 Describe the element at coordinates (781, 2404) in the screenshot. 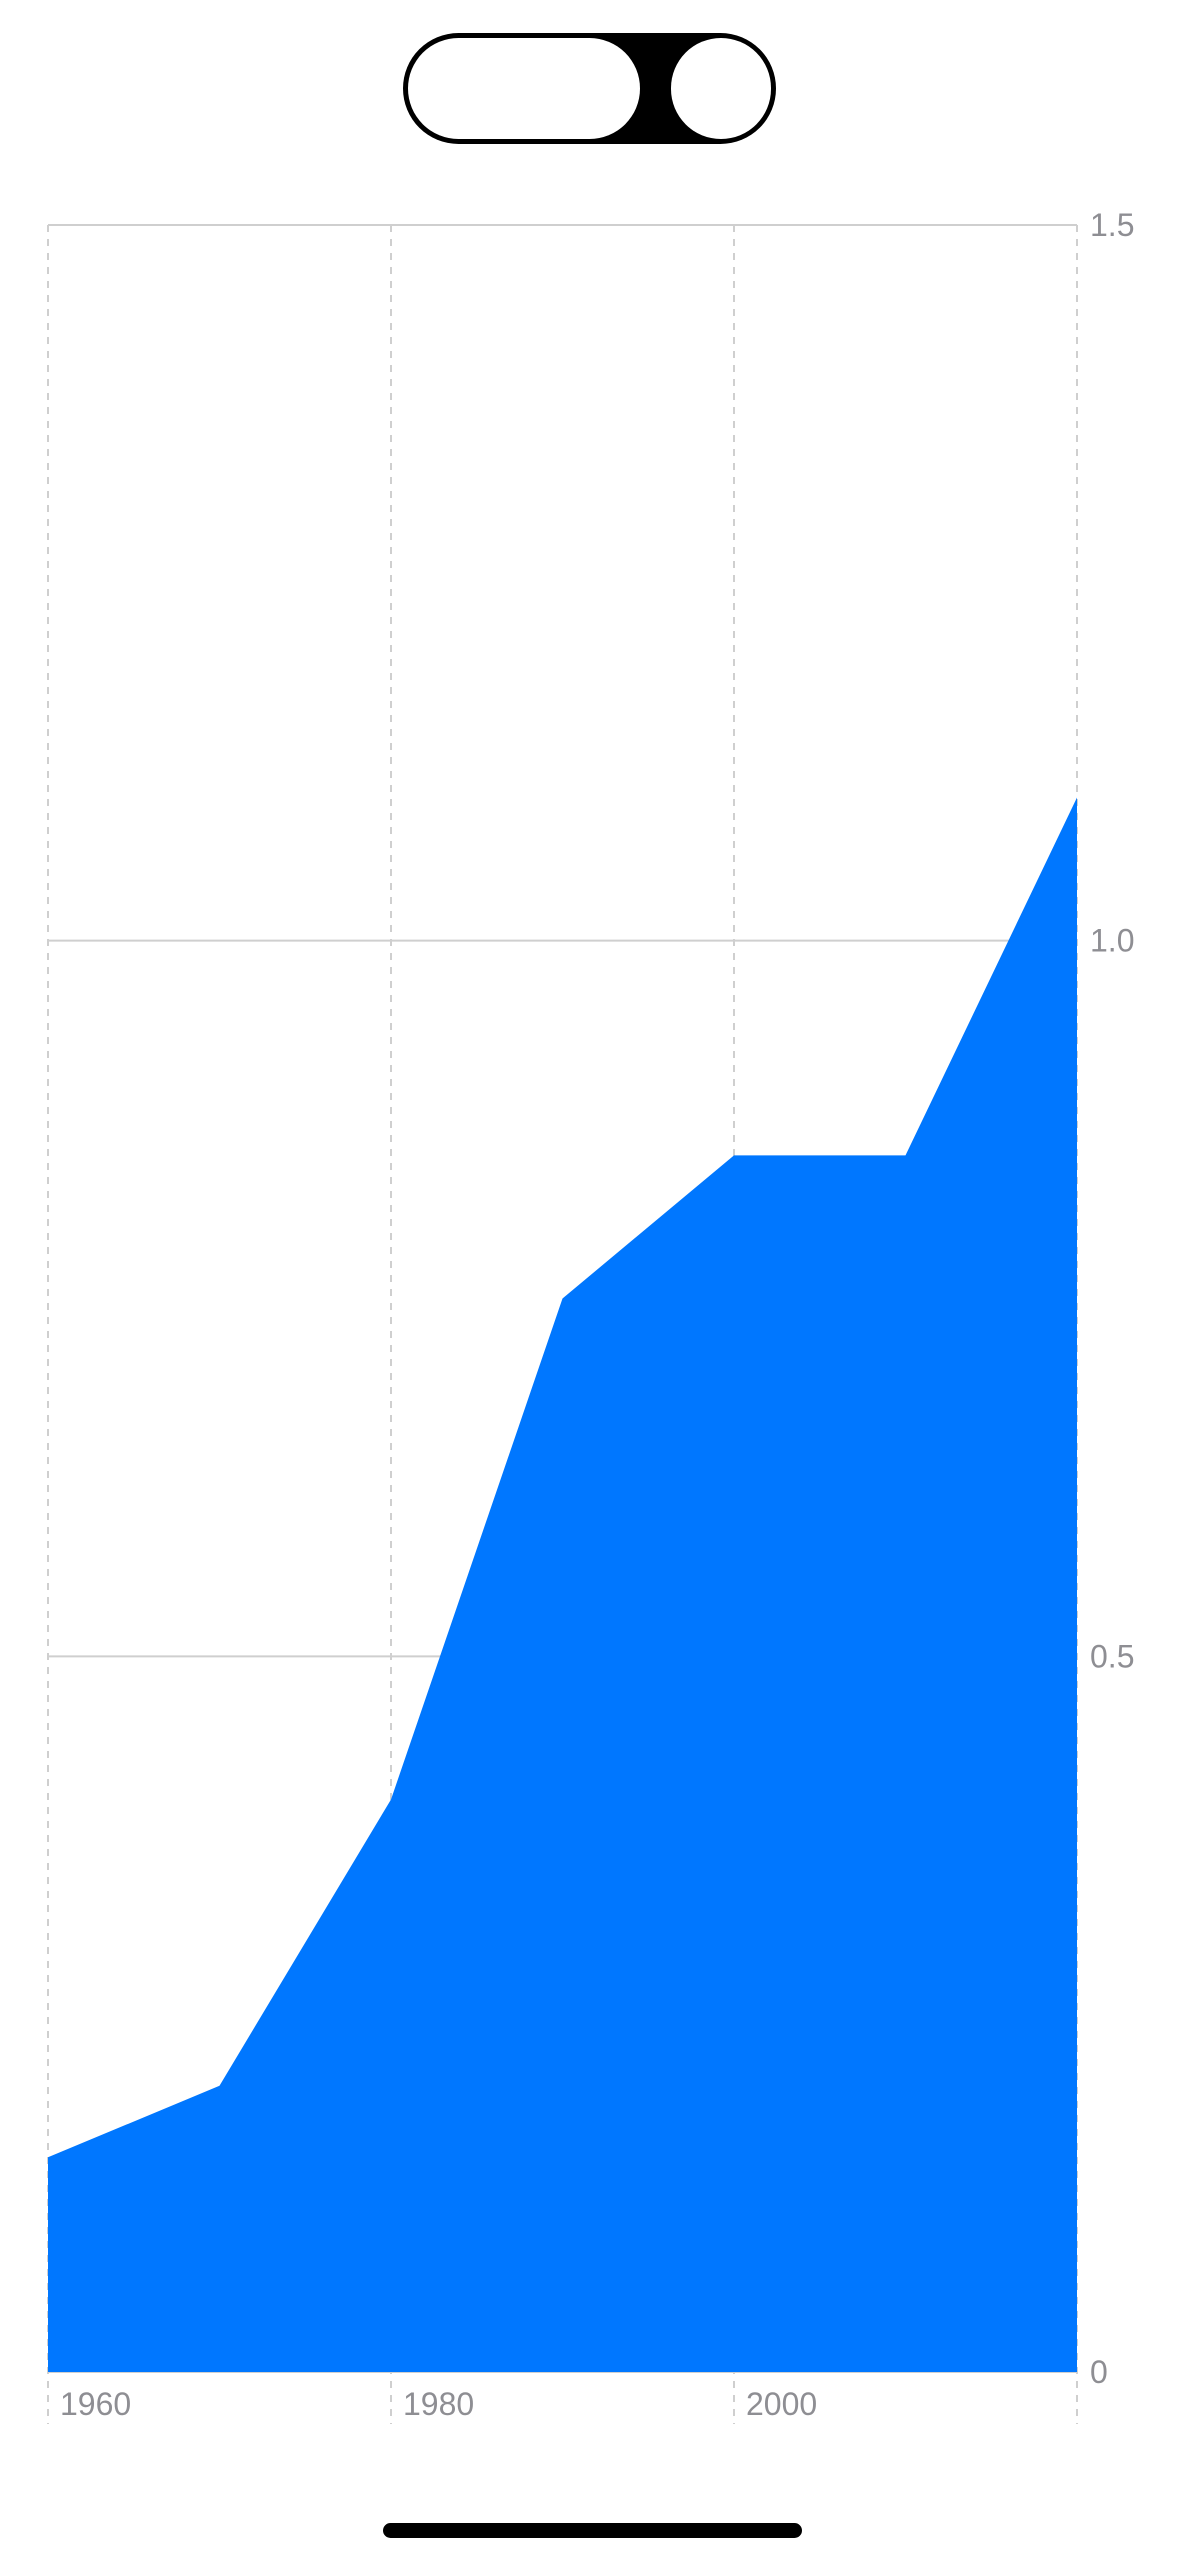

I see `x-tick-label: 2000` at that location.